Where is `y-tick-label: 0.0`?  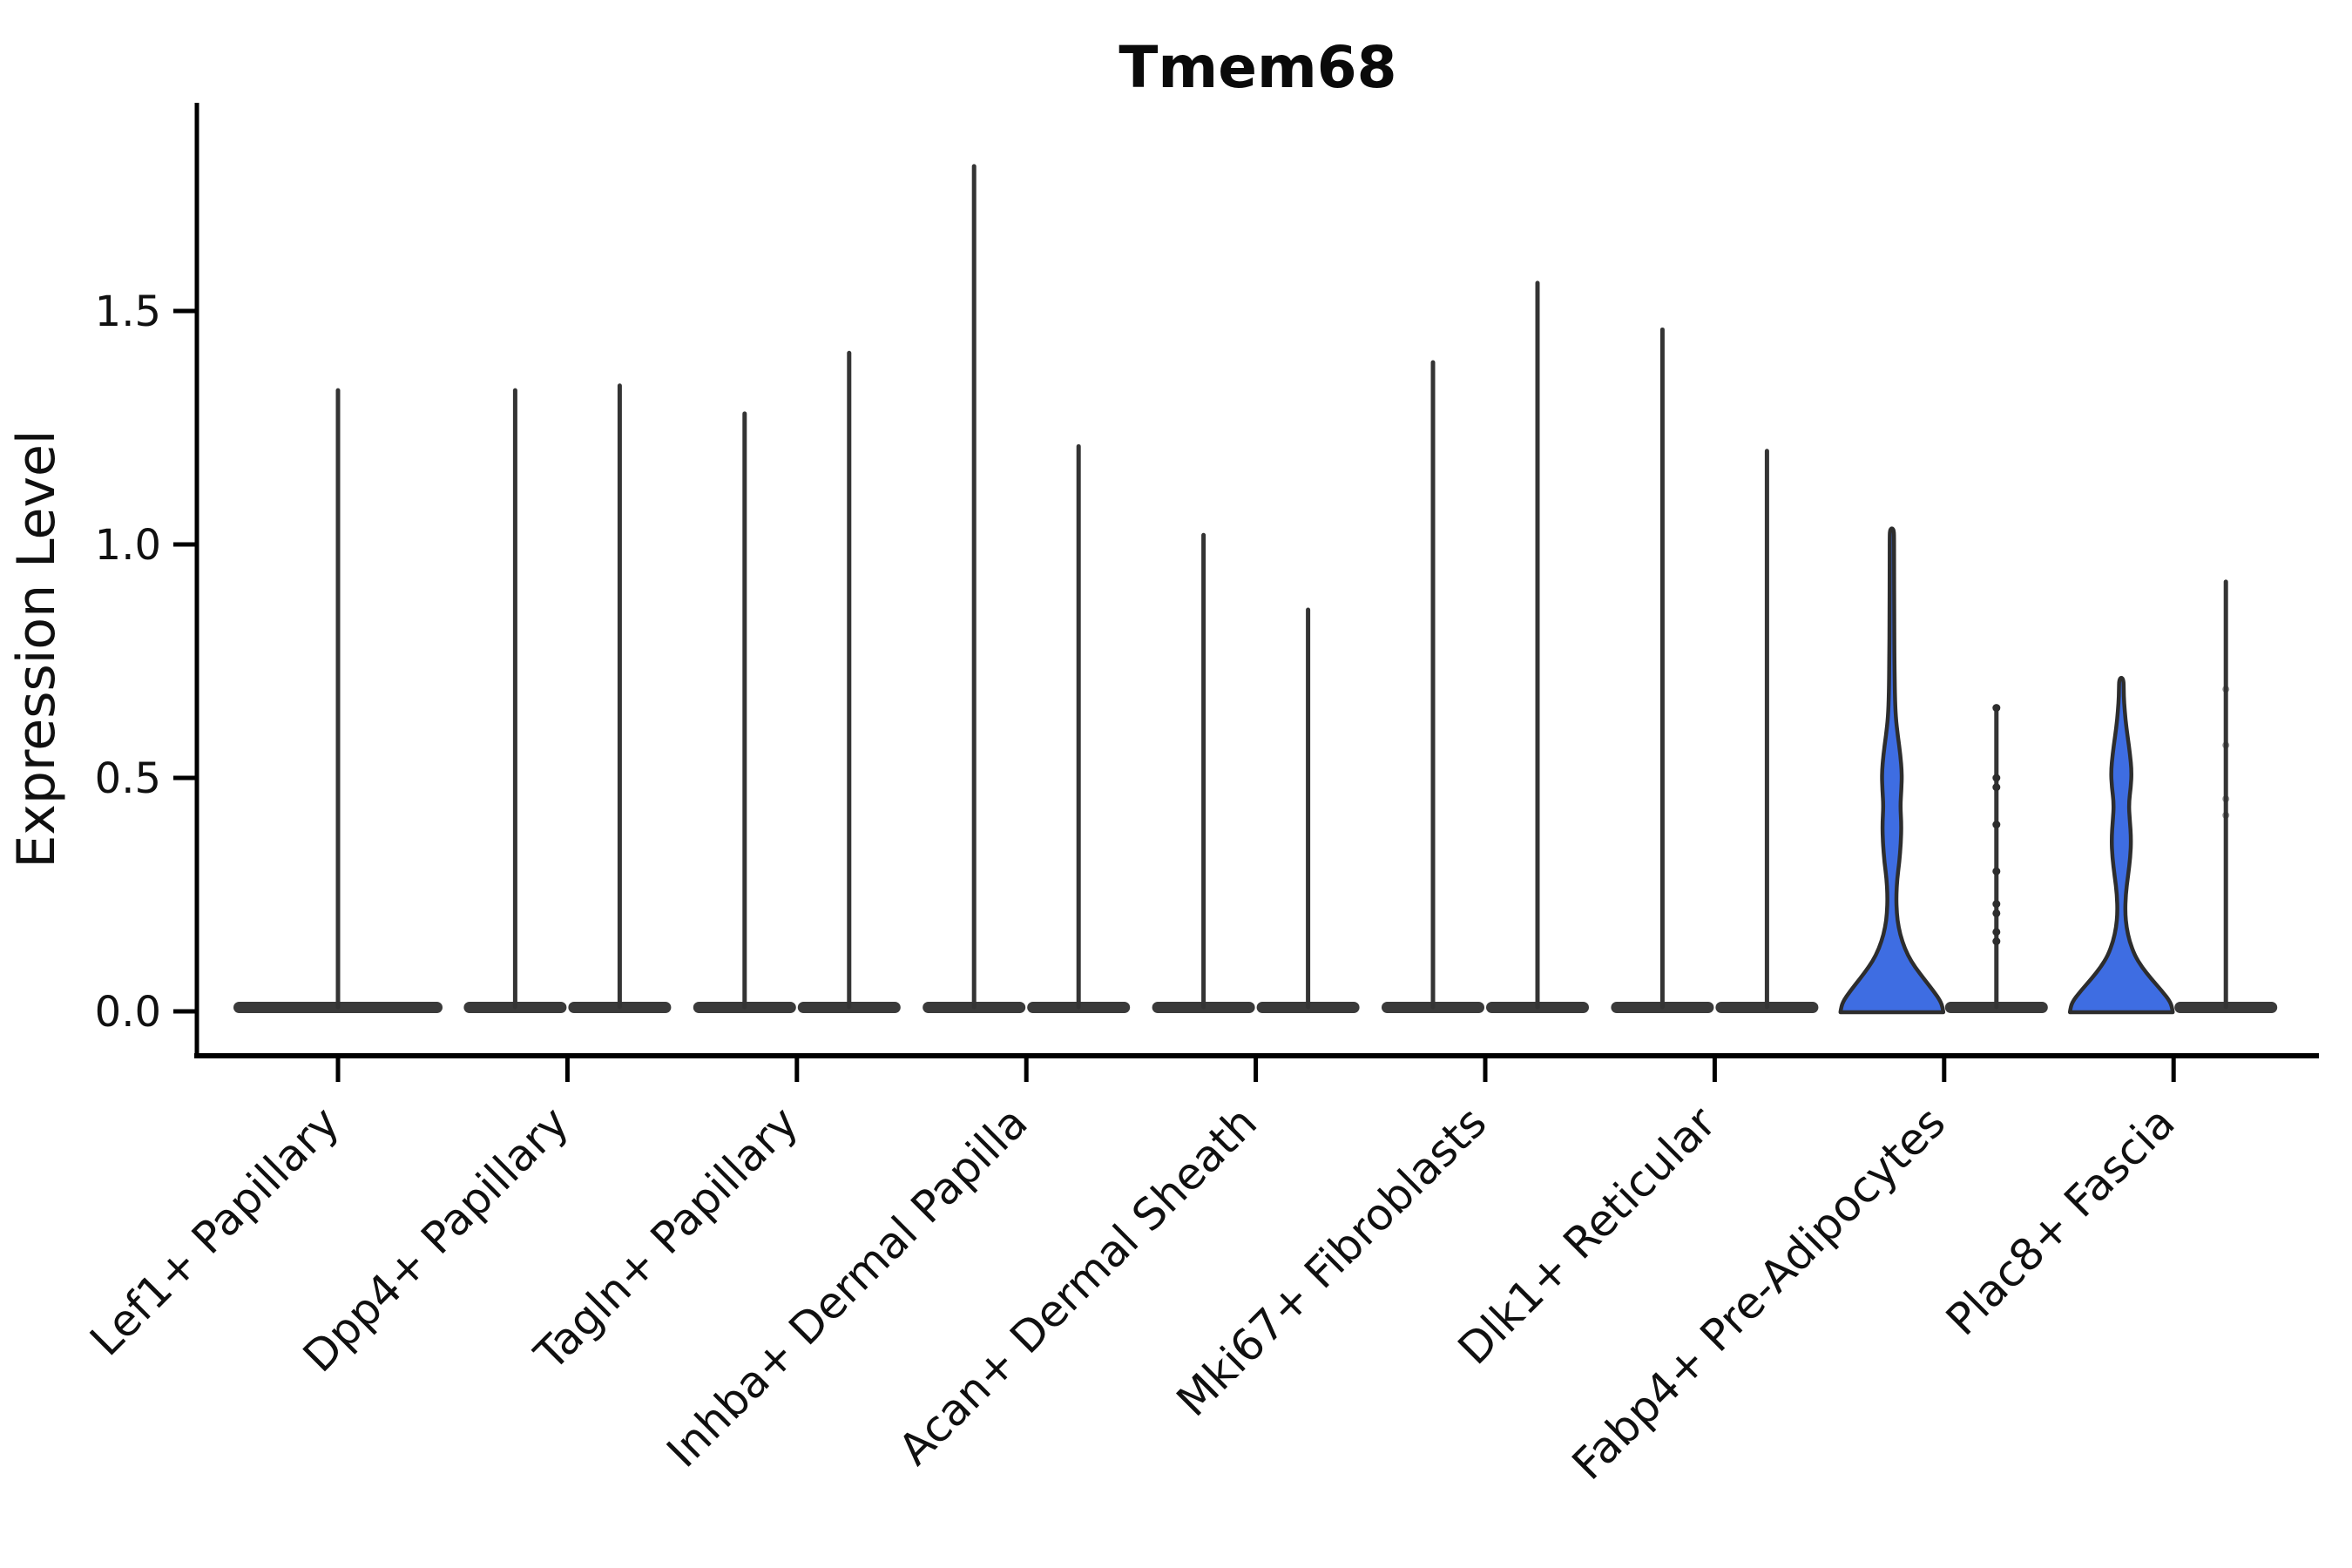 y-tick-label: 0.0 is located at coordinates (128, 1013).